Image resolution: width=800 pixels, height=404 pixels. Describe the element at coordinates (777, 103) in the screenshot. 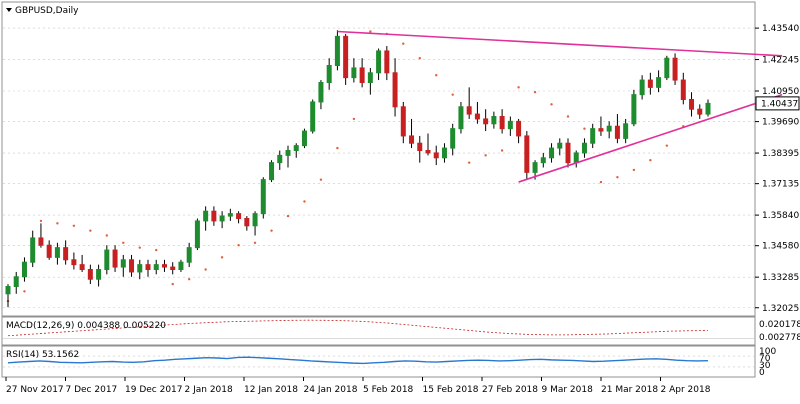

I see `current-price-tag: 1.40437` at that location.